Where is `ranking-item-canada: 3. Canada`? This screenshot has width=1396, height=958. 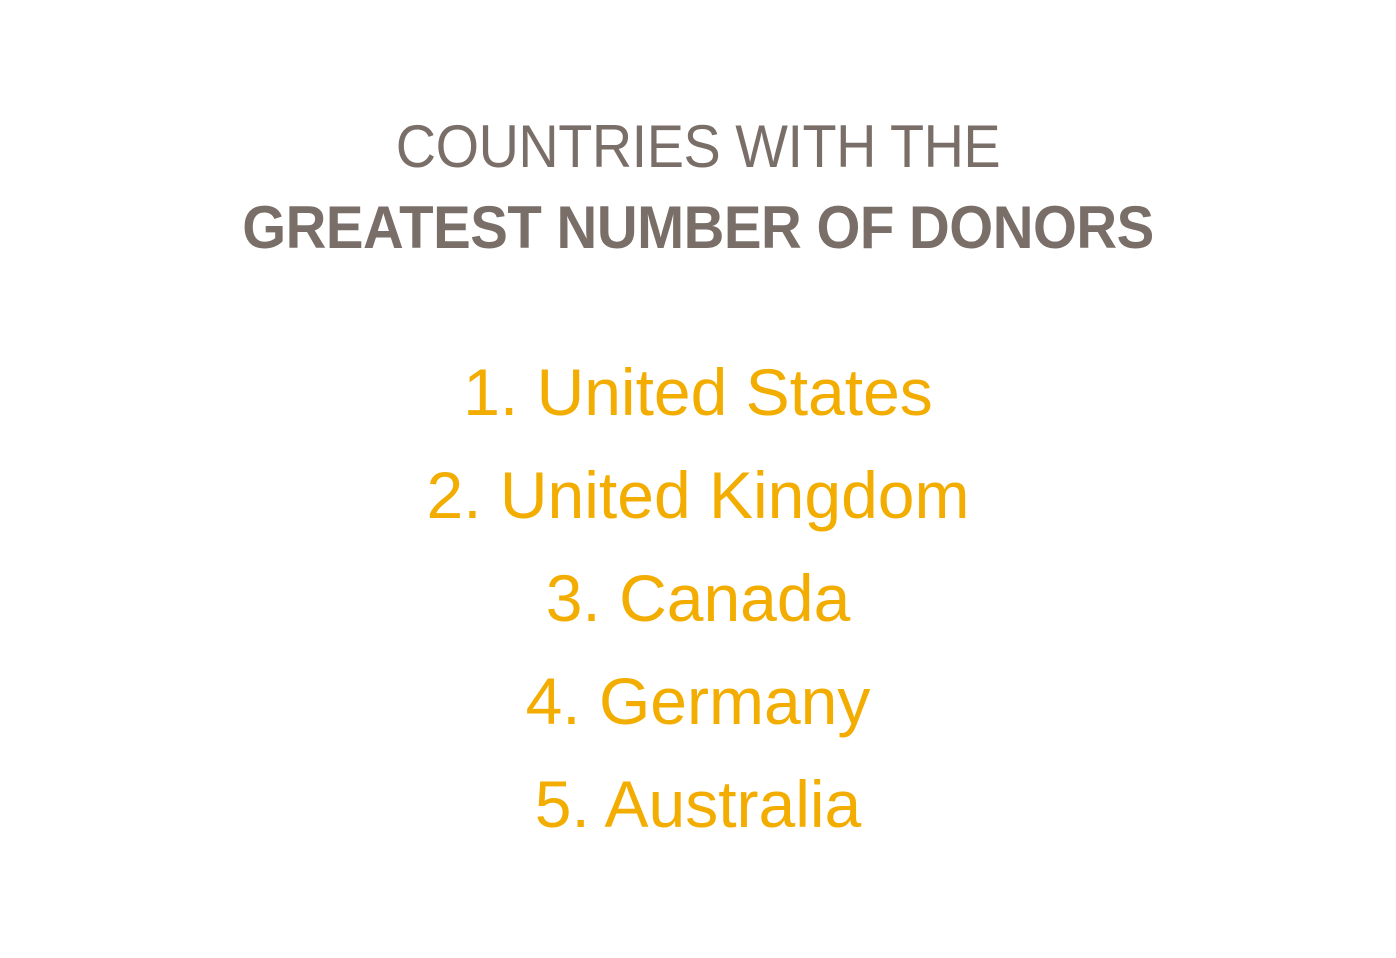
ranking-item-canada: 3. Canada is located at coordinates (698, 598).